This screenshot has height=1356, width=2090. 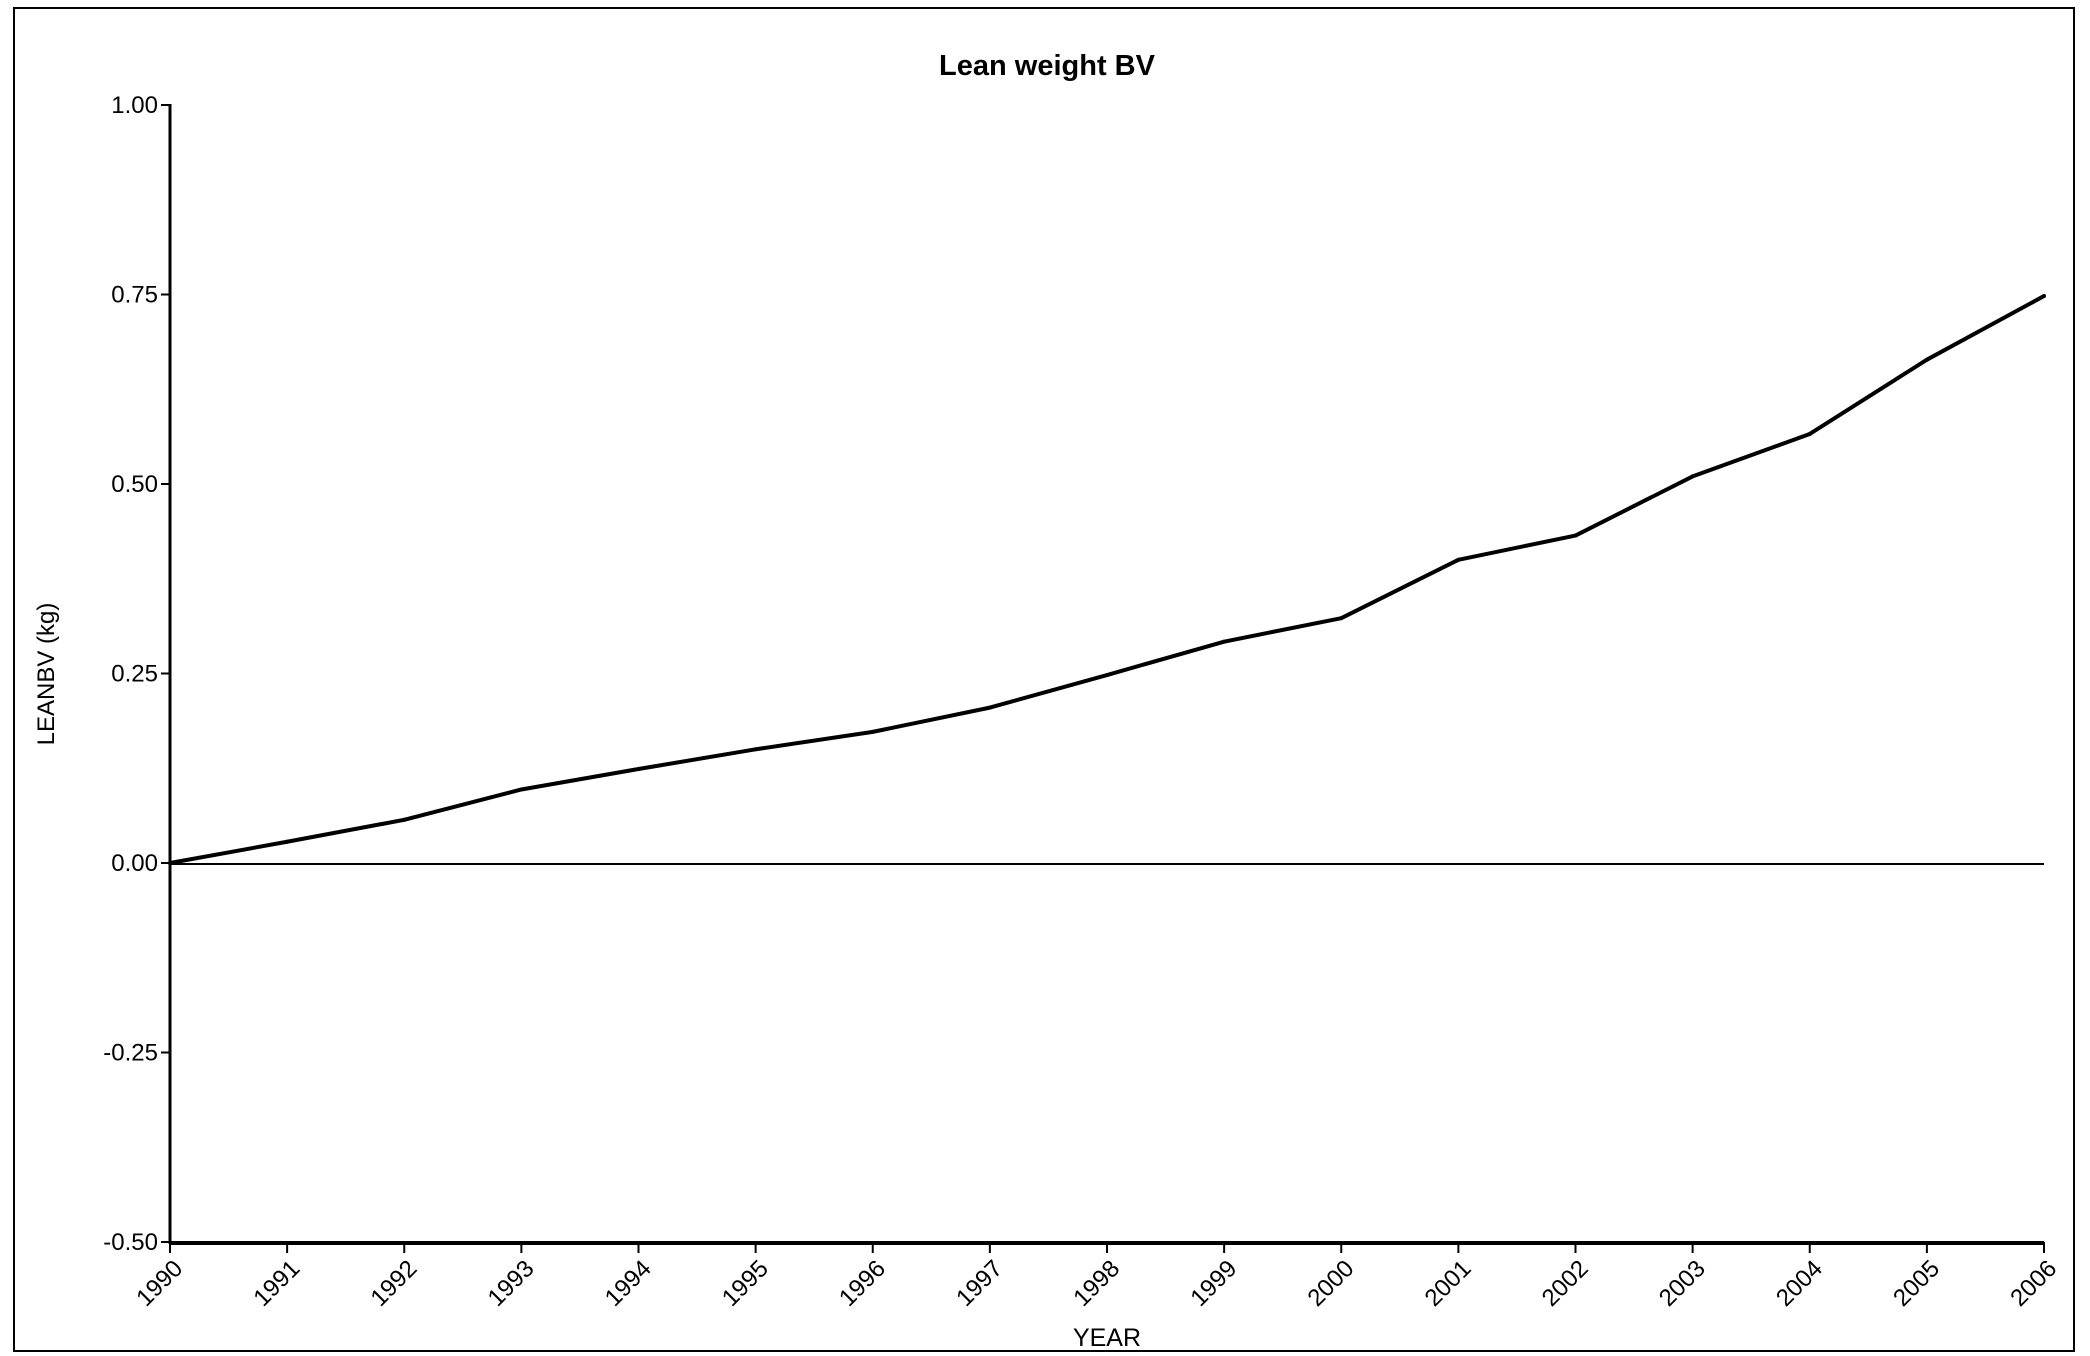 I want to click on x-tick-label: 2002, so click(x=1565, y=1283).